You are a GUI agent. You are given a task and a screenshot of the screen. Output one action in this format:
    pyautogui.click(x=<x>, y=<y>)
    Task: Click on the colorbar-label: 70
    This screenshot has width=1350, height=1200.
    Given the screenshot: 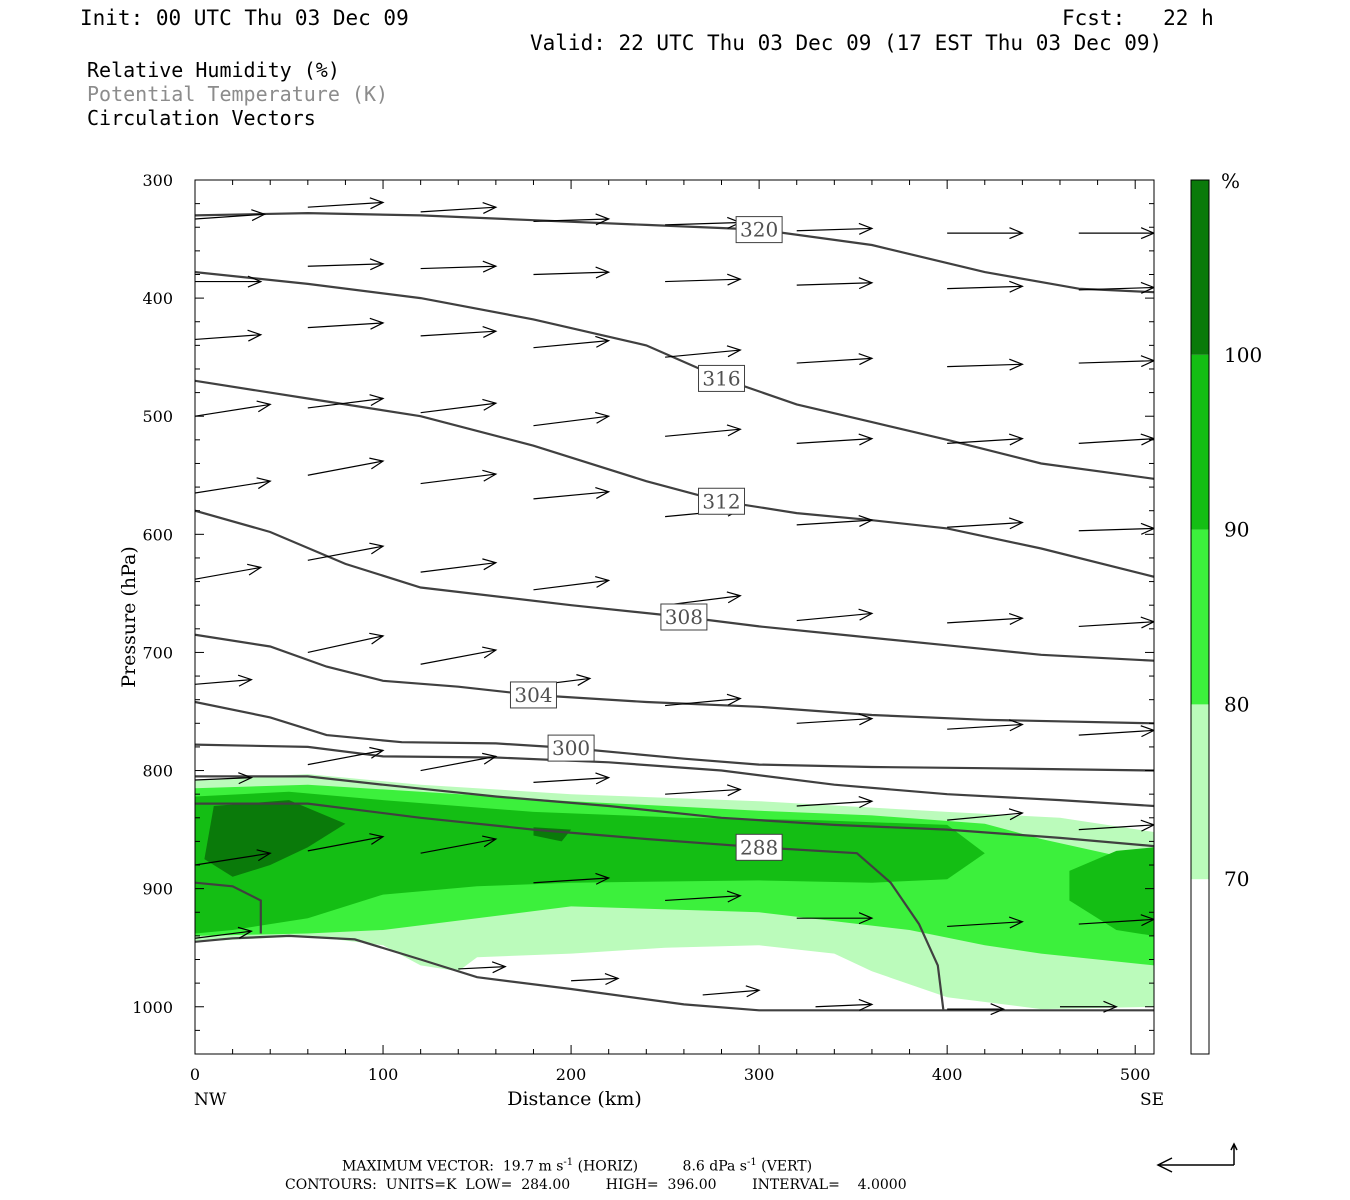 What is the action you would take?
    pyautogui.click(x=1236, y=879)
    